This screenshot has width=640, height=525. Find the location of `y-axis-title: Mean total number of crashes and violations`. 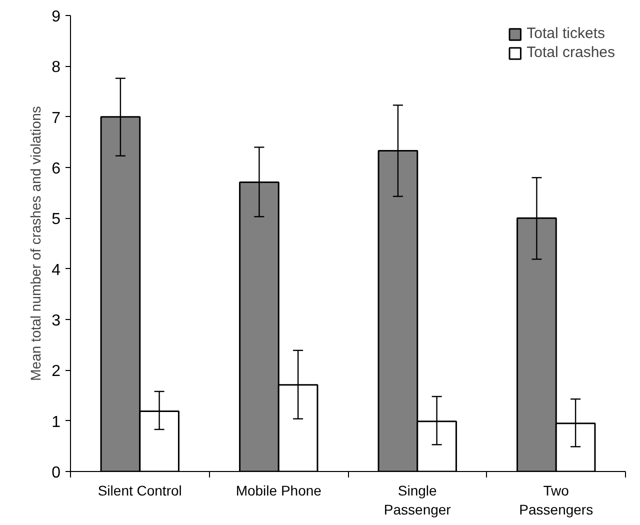

y-axis-title: Mean total number of crashes and violations is located at coordinates (36, 243).